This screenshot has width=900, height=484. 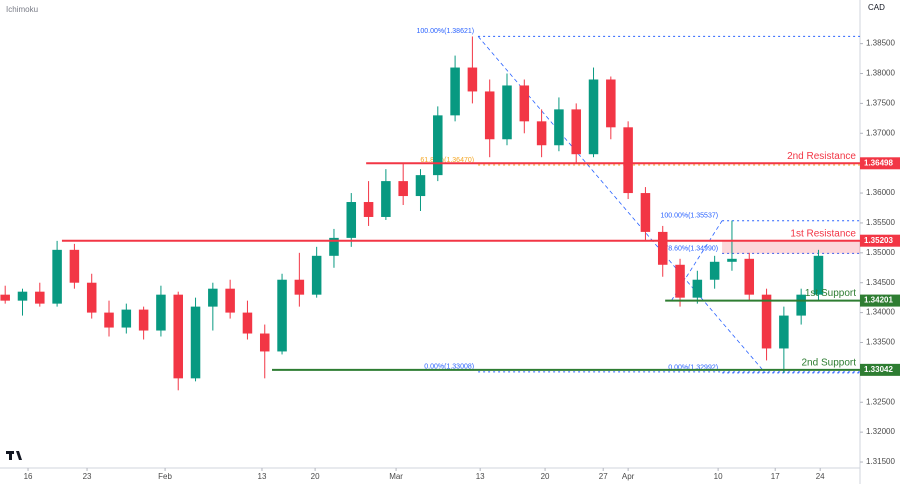 I want to click on level-price: 1.35203, so click(x=878, y=240).